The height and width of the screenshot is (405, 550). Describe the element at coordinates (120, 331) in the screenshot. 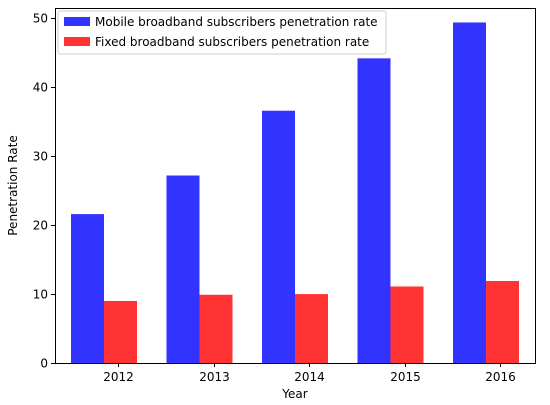

I see `bar-fixed-2012` at that location.